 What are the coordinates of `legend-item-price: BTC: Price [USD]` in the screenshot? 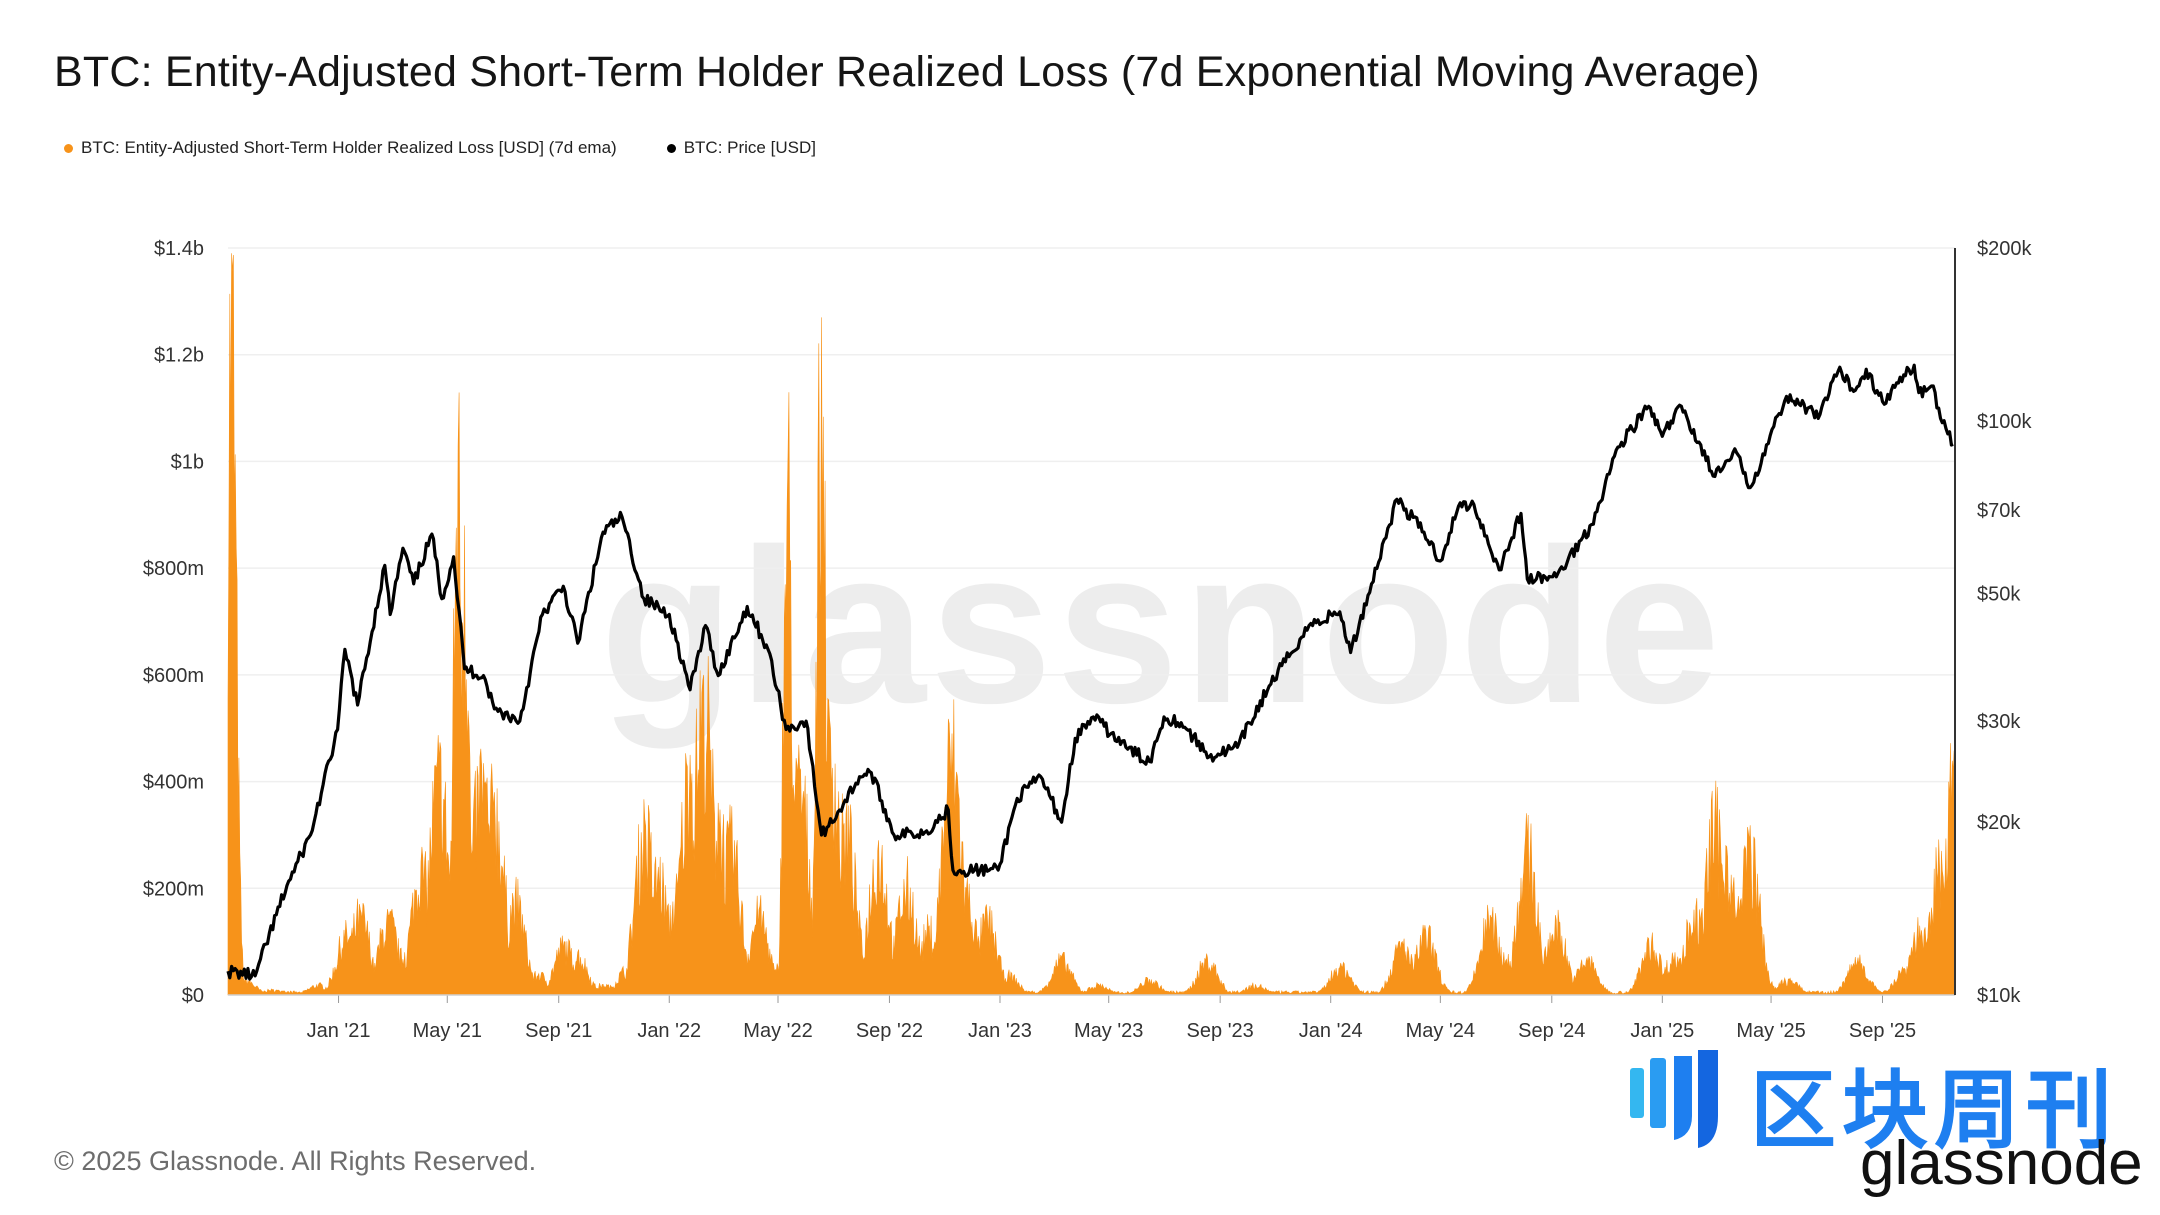 It's located at (741, 148).